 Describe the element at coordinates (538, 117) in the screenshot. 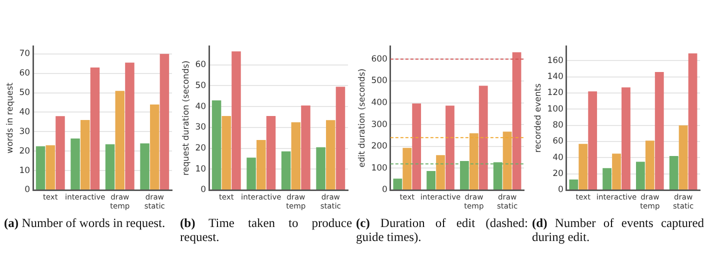

I see `y-axis-title: recorded events` at that location.